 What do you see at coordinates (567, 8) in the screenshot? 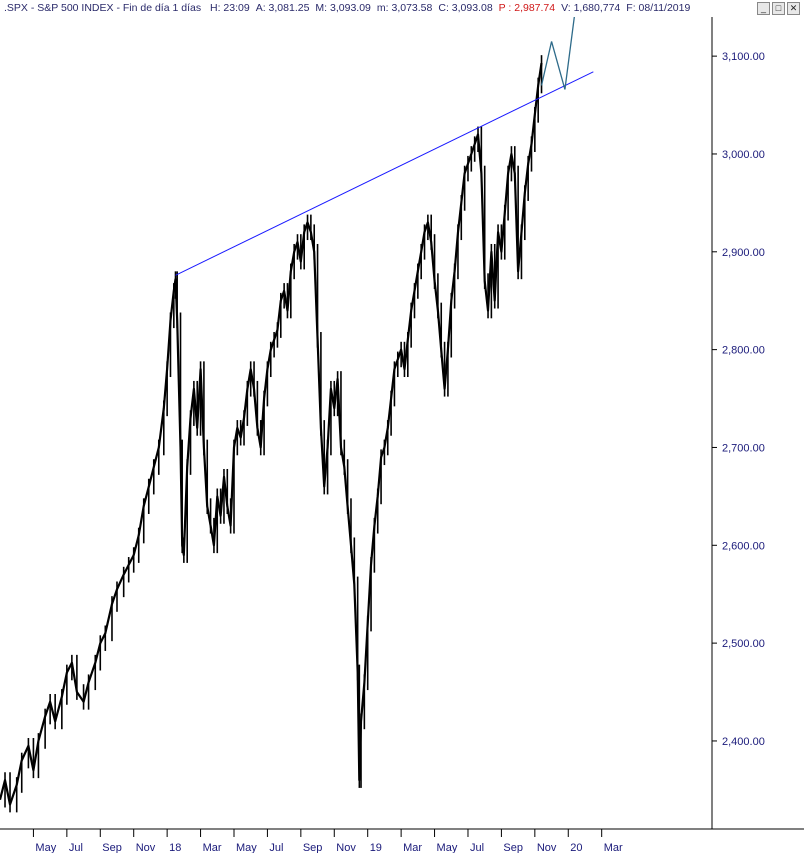
I see `field-label: V:` at bounding box center [567, 8].